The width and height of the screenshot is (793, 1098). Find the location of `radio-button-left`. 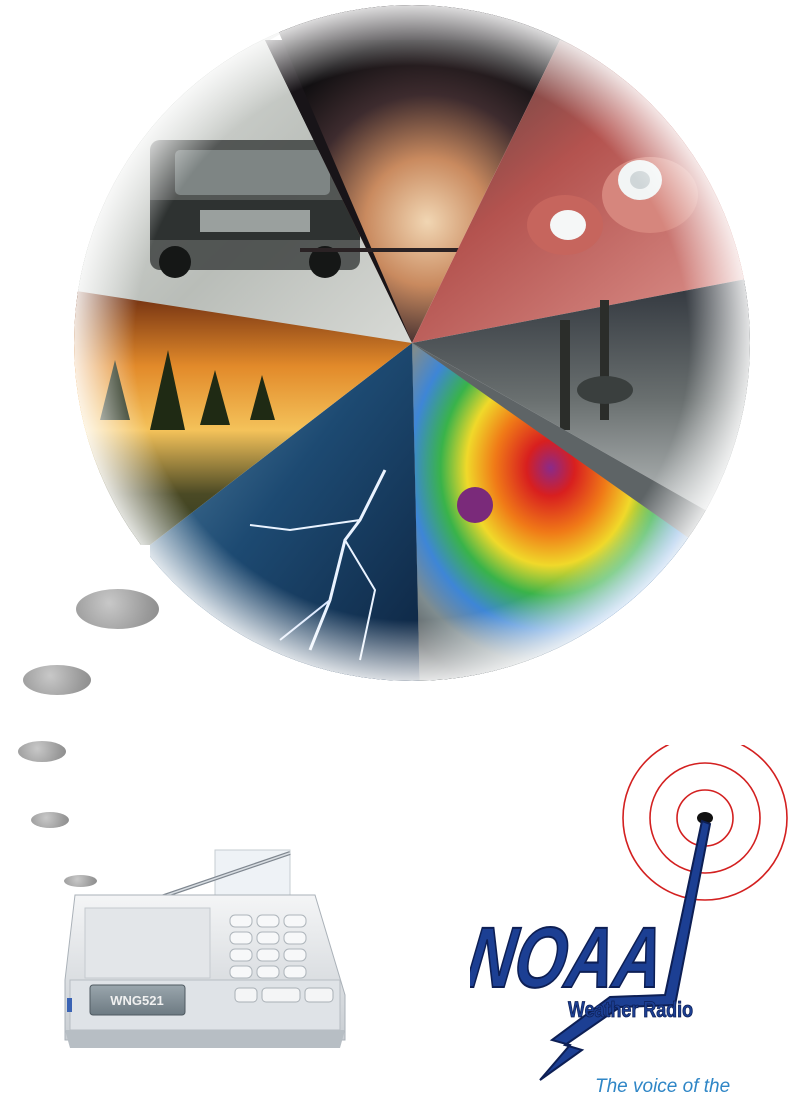

radio-button-left is located at coordinates (246, 995).